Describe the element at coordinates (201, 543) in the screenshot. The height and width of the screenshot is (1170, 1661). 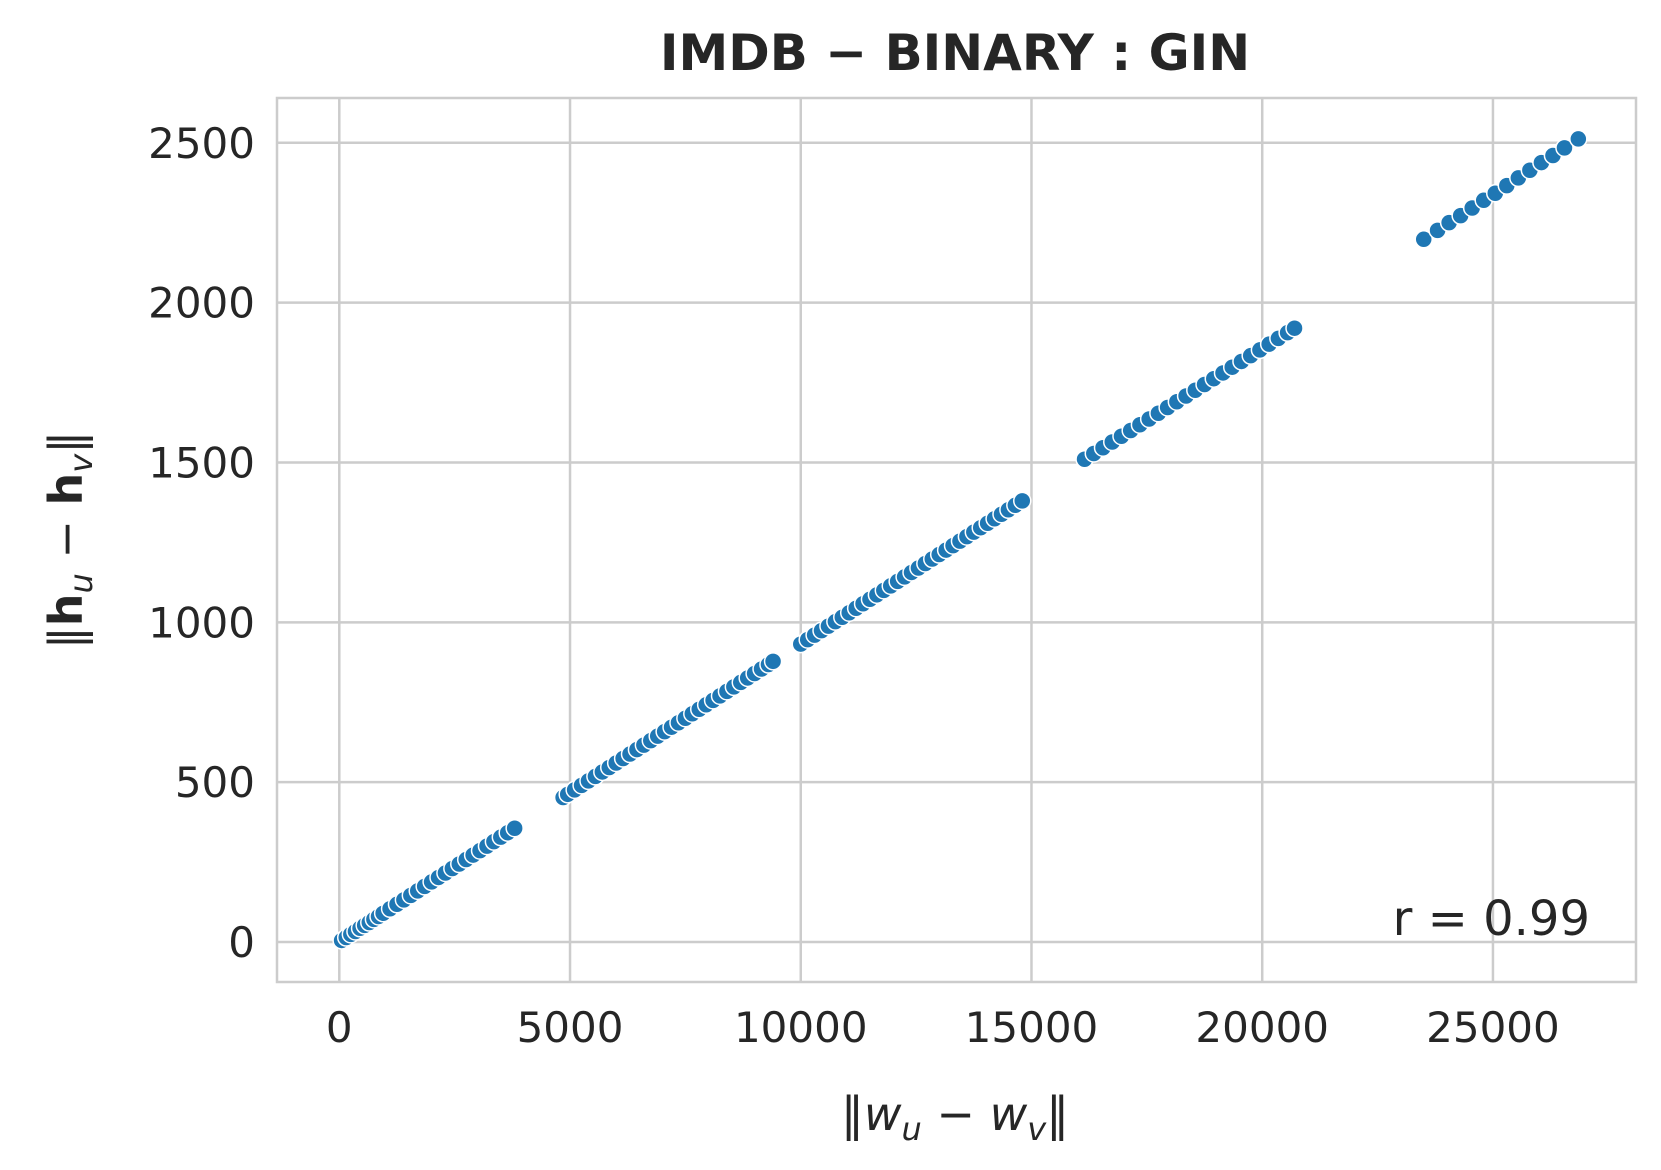
I see `y-ticks: 0 500 1000 1500 2000 2500` at that location.